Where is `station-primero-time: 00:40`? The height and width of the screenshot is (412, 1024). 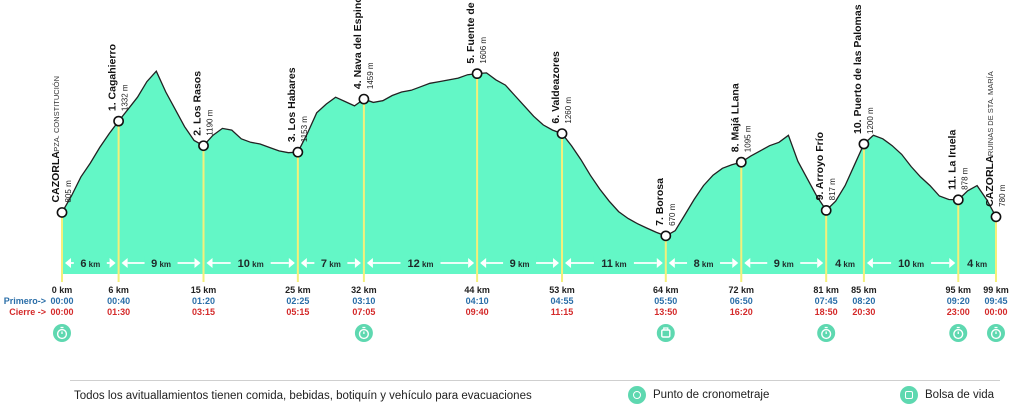
station-primero-time: 00:40 is located at coordinates (118, 301).